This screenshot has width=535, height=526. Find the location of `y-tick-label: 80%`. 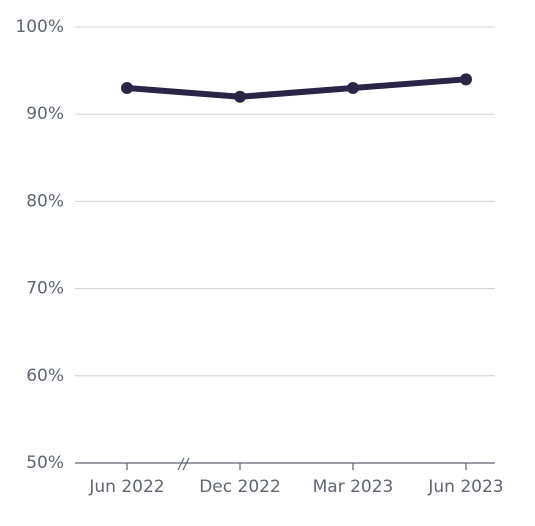

y-tick-label: 80% is located at coordinates (45, 201).